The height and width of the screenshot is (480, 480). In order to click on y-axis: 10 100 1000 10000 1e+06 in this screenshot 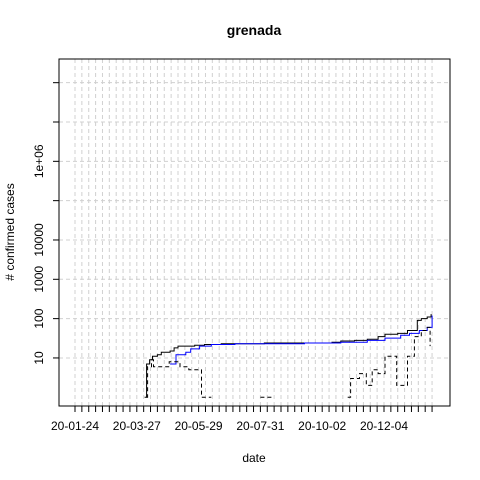, I will do `click(45, 224)`.